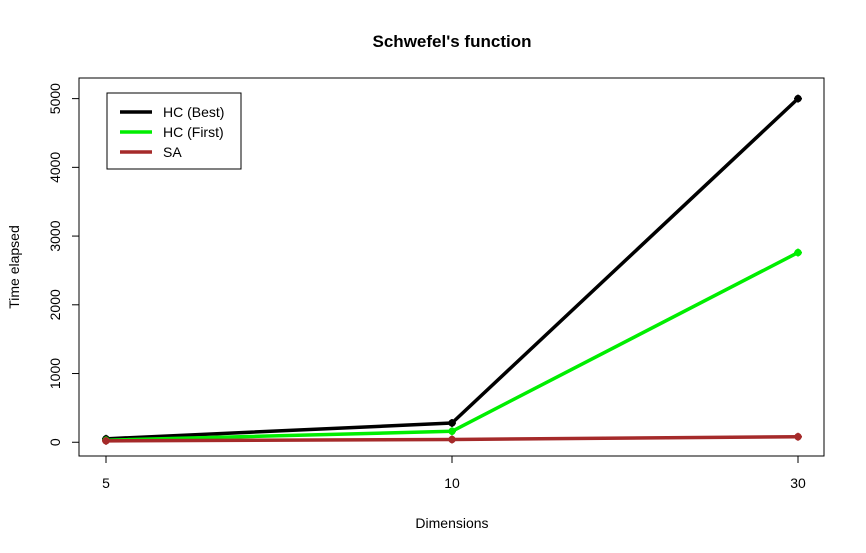  I want to click on x-axis-label: Dimensions, so click(451, 523).